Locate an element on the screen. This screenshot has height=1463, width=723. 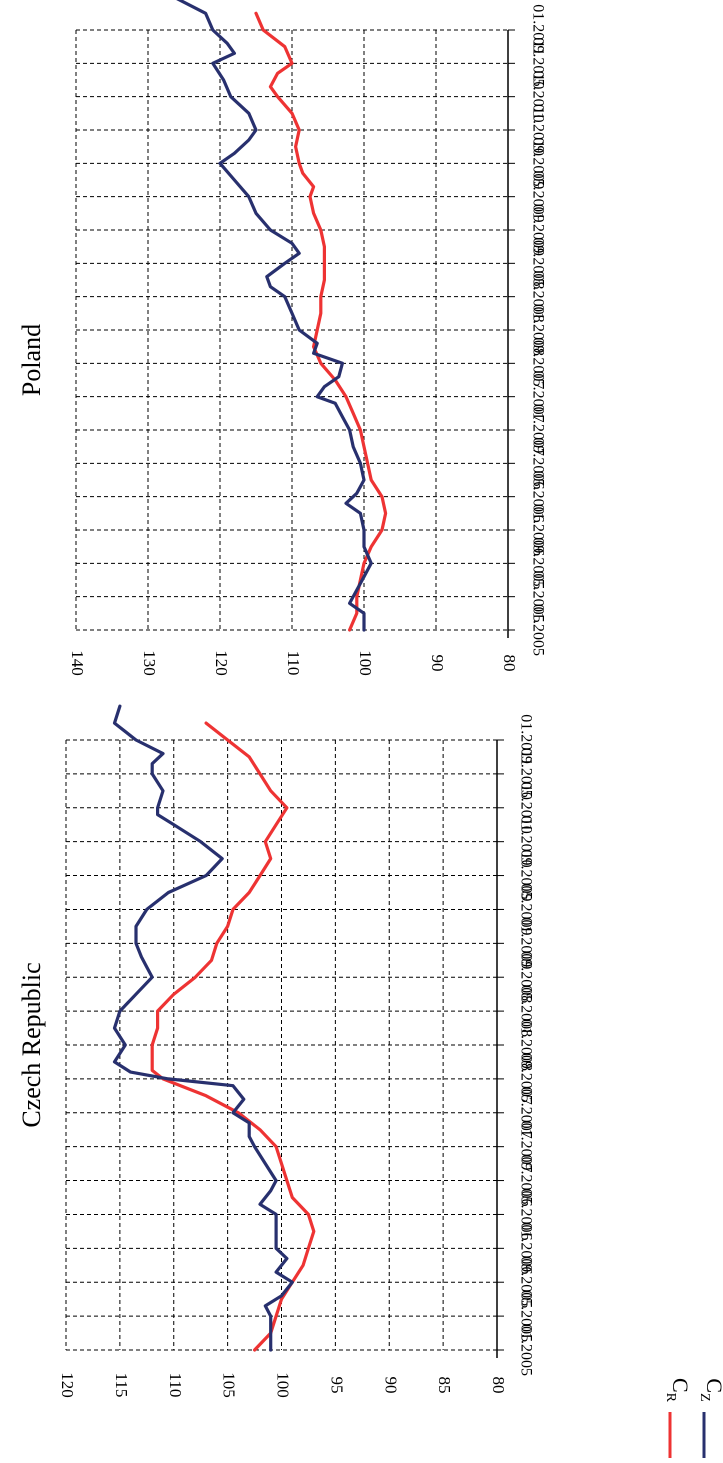
value-tick-label: 140 is located at coordinates (77, 663).